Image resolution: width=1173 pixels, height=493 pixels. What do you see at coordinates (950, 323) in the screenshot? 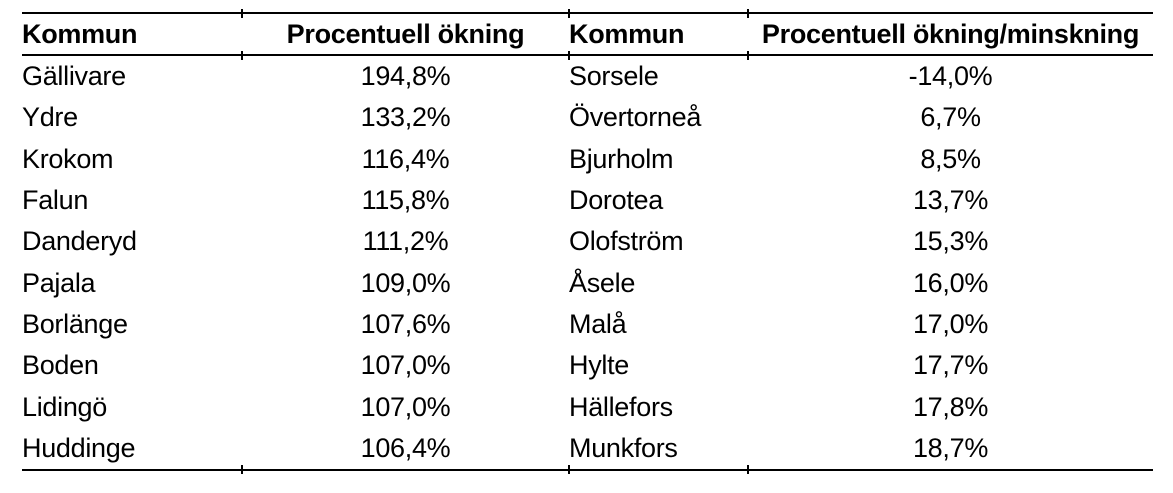
I see `value-cell: 17,0%` at bounding box center [950, 323].